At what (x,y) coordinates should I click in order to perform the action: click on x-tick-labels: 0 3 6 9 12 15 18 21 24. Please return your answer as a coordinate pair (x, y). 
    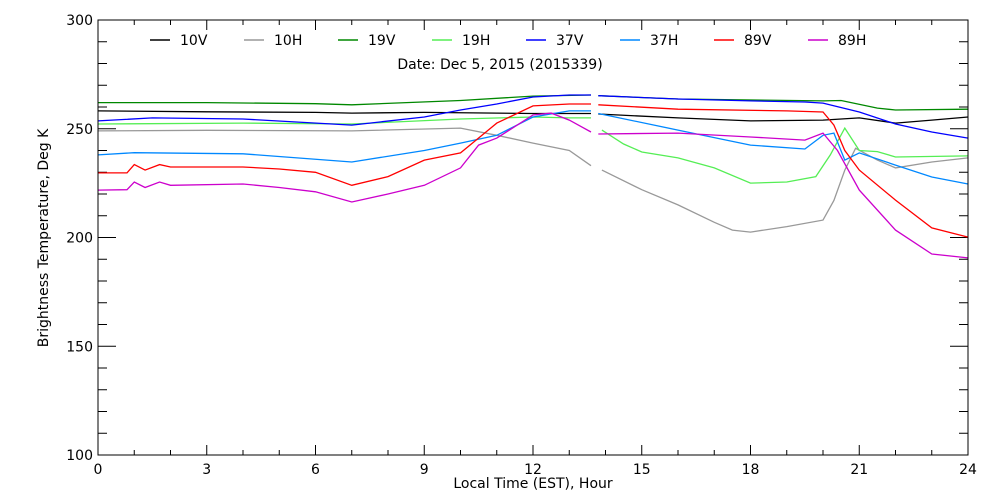
    Looking at the image, I should click on (535, 470).